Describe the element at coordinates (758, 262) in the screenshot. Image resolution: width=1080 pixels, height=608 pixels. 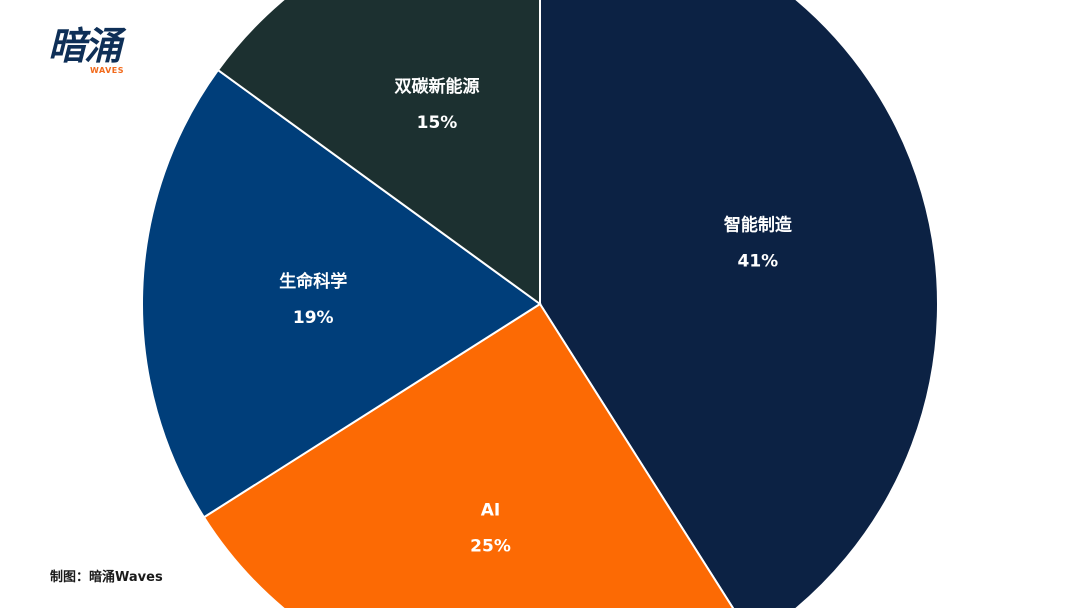
I see `slice-percent-label: 41%` at that location.